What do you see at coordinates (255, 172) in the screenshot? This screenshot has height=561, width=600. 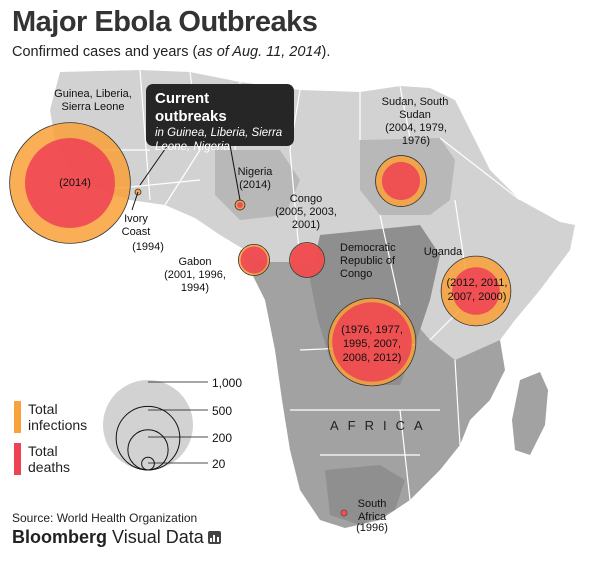 I see `label-nigeria: Nigeria` at bounding box center [255, 172].